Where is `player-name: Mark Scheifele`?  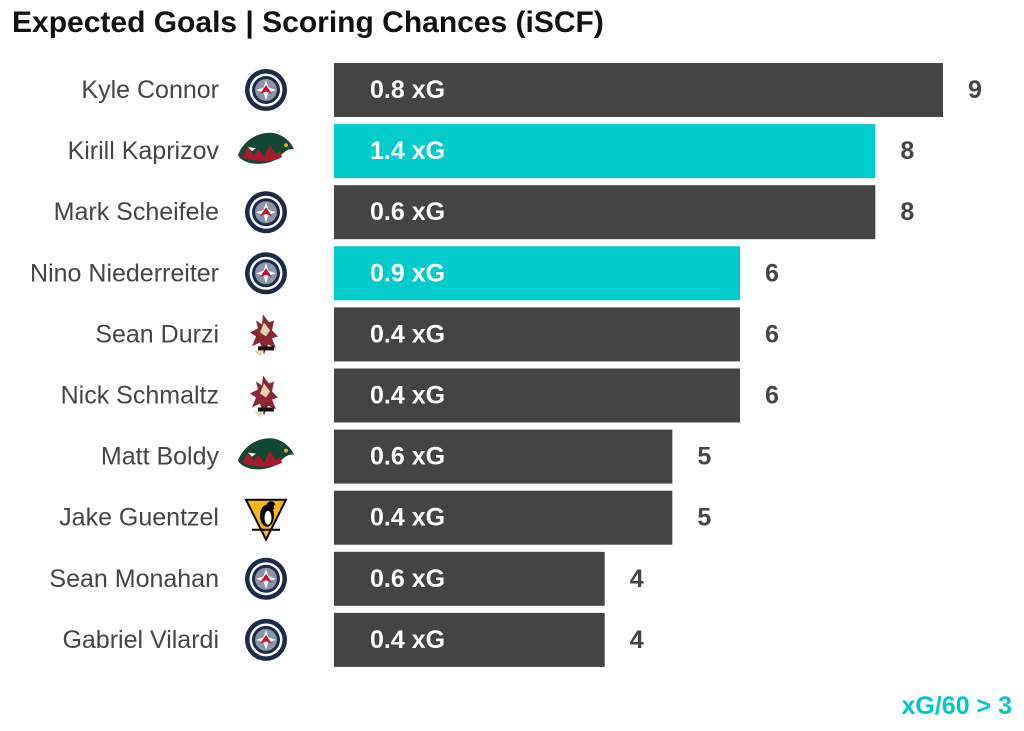 player-name: Mark Scheifele is located at coordinates (136, 212).